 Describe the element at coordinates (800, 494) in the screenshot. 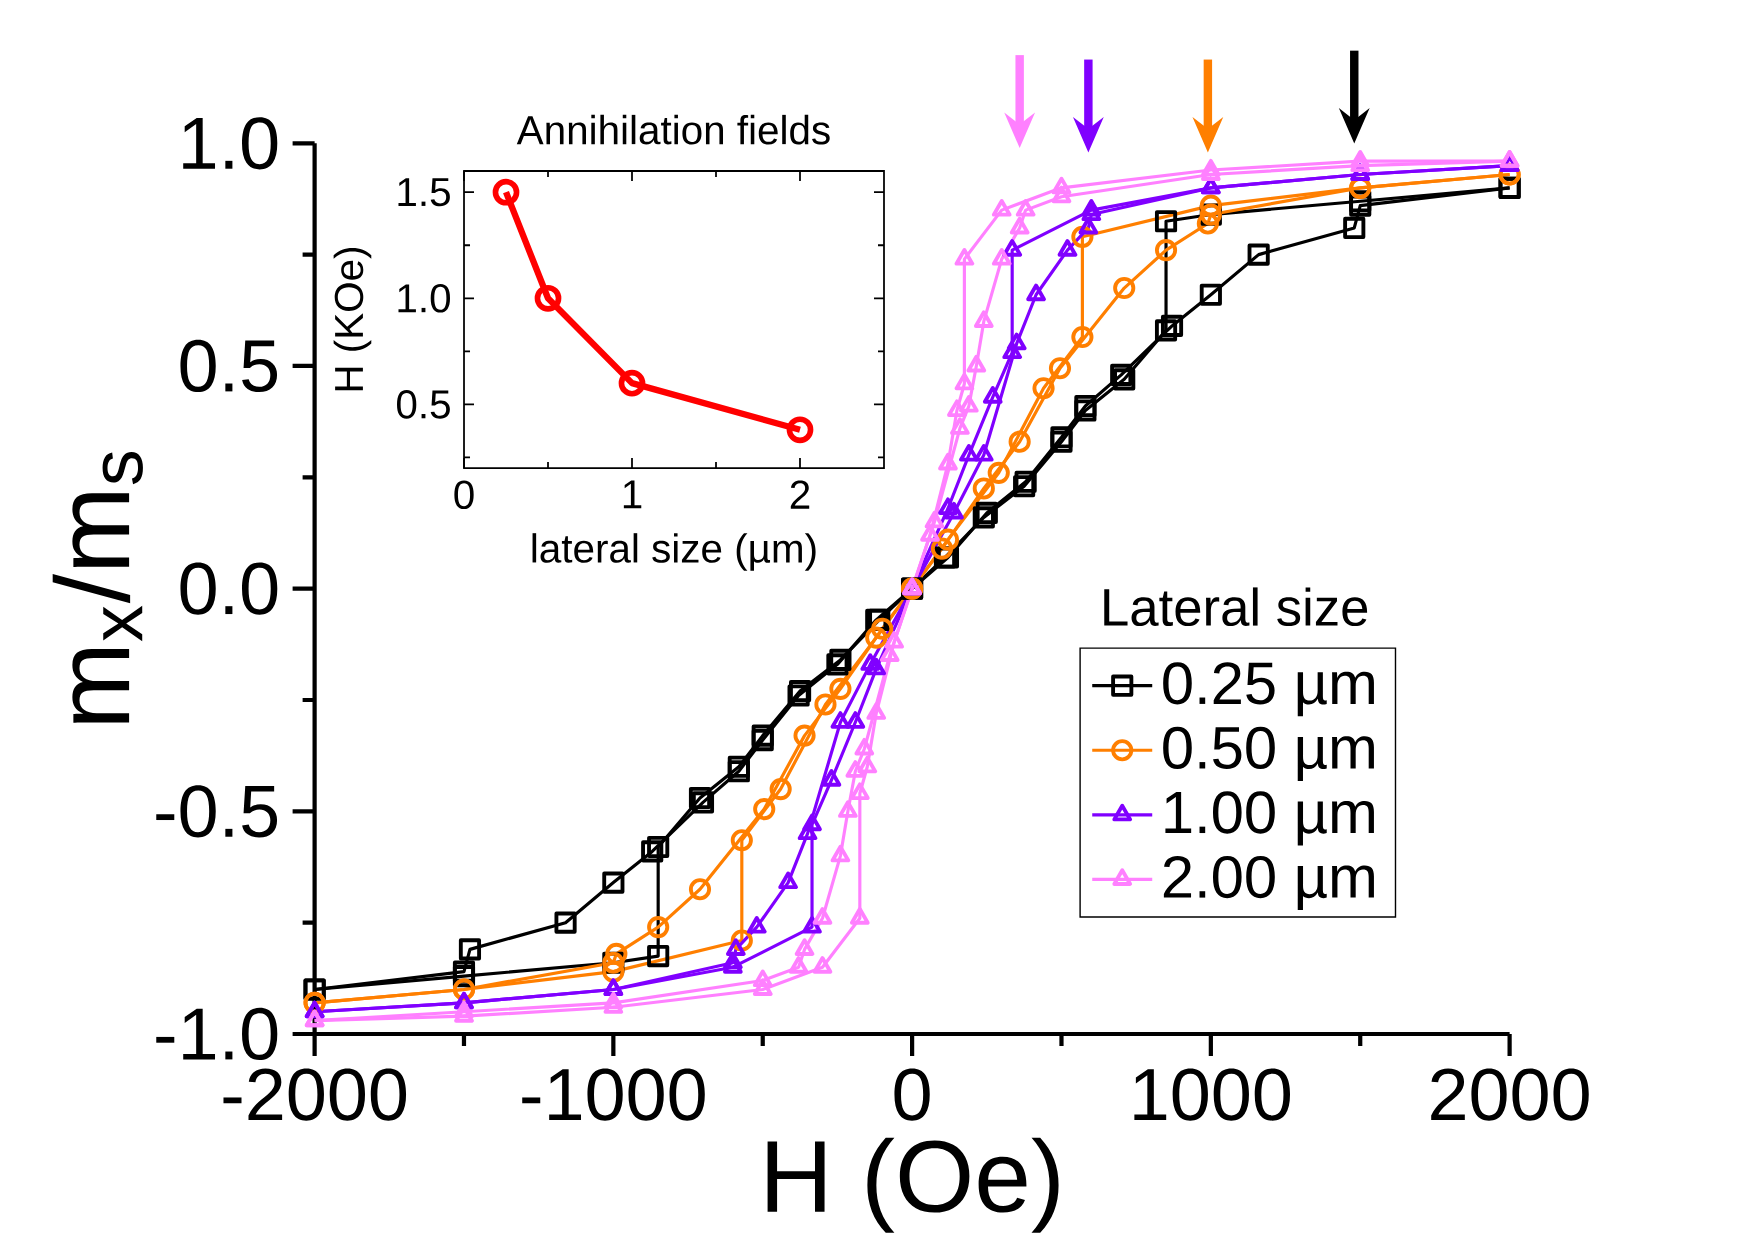

I see `x-tick-label: 2` at that location.